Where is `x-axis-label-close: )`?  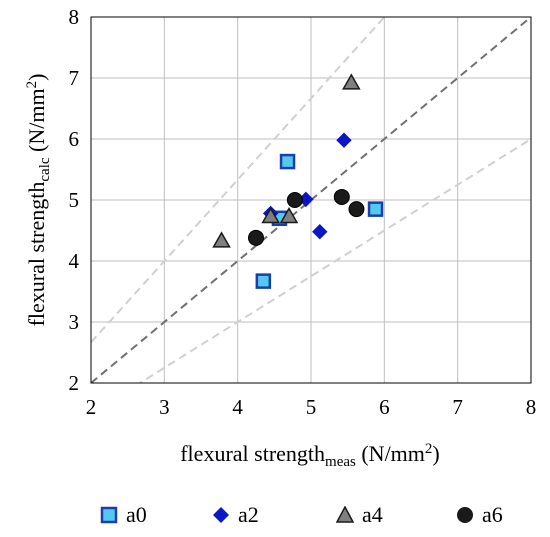 x-axis-label-close: ) is located at coordinates (435, 453).